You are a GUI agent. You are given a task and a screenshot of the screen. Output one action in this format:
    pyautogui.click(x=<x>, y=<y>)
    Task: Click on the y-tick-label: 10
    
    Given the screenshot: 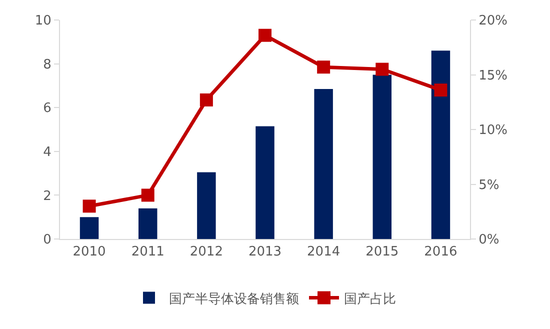 What is the action you would take?
    pyautogui.click(x=43, y=21)
    